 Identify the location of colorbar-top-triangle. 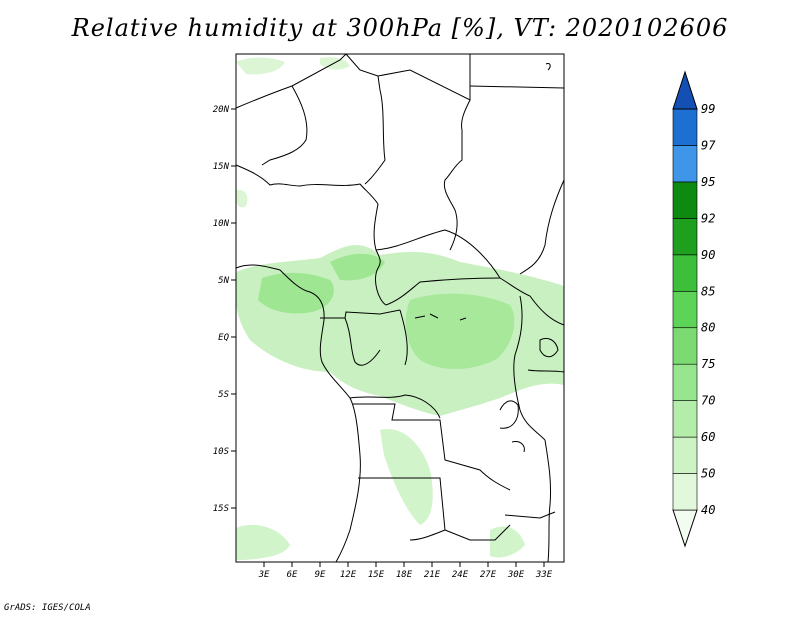
(685, 90).